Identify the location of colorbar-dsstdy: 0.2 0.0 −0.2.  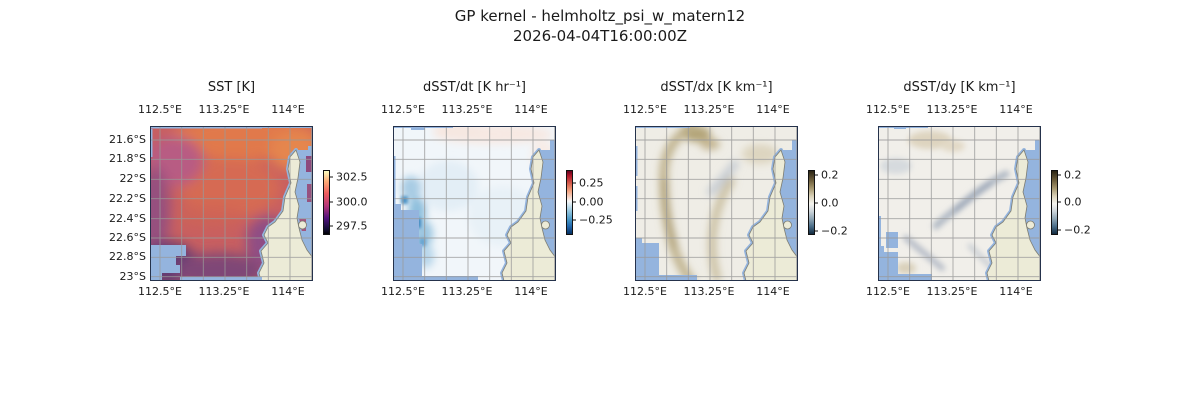
(1071, 203).